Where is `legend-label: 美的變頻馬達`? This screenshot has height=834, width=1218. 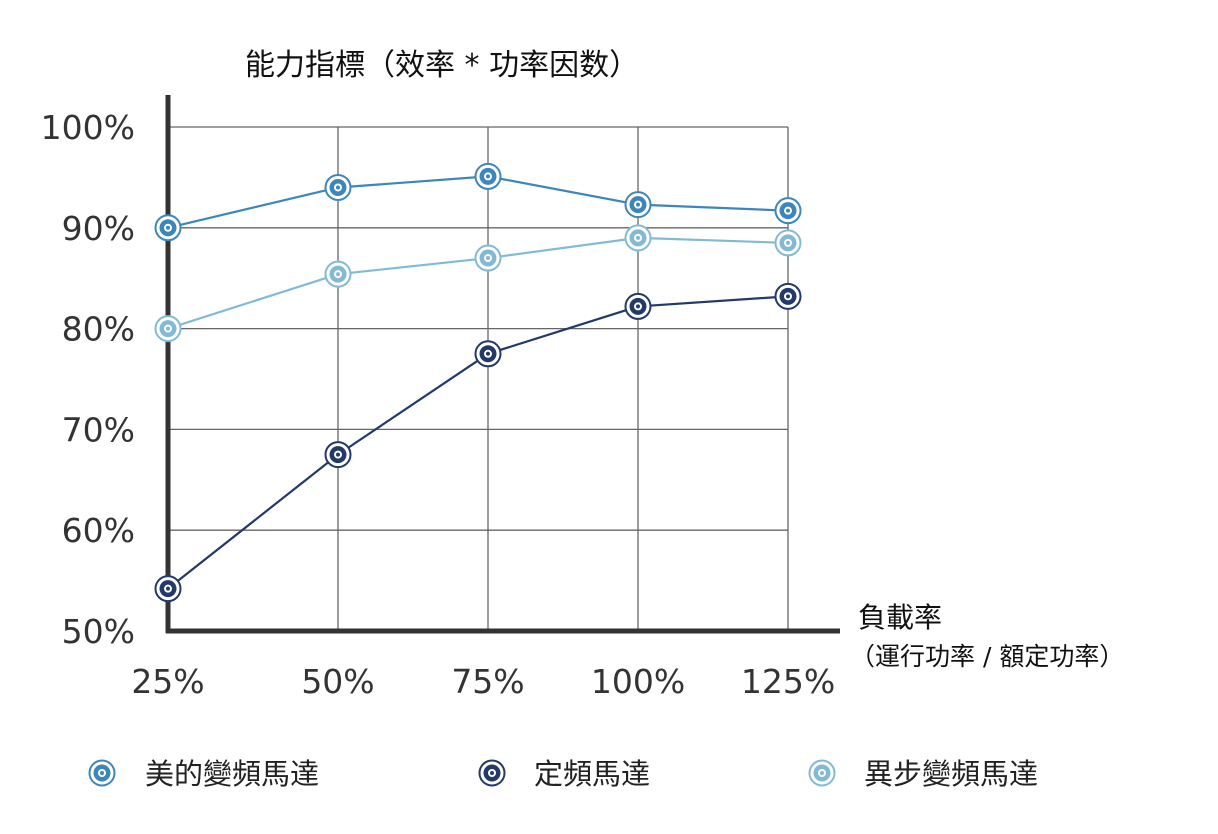
legend-label: 美的變頻馬達 is located at coordinates (232, 774).